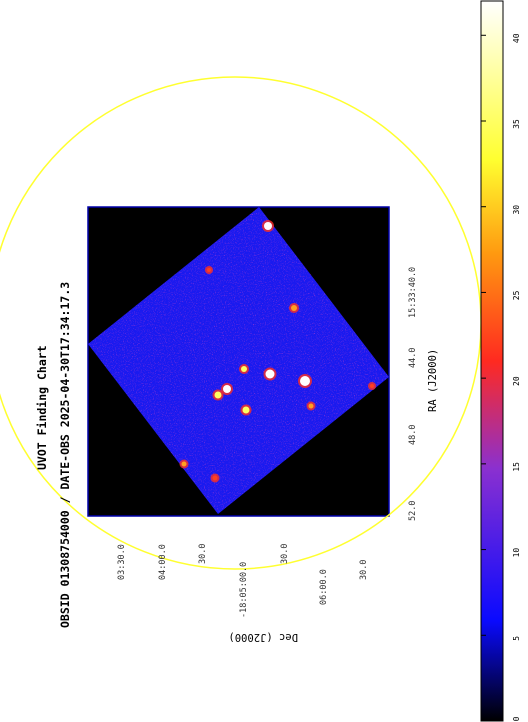  Describe the element at coordinates (516, 38) in the screenshot. I see `colorbar-tick-label: 40` at that location.